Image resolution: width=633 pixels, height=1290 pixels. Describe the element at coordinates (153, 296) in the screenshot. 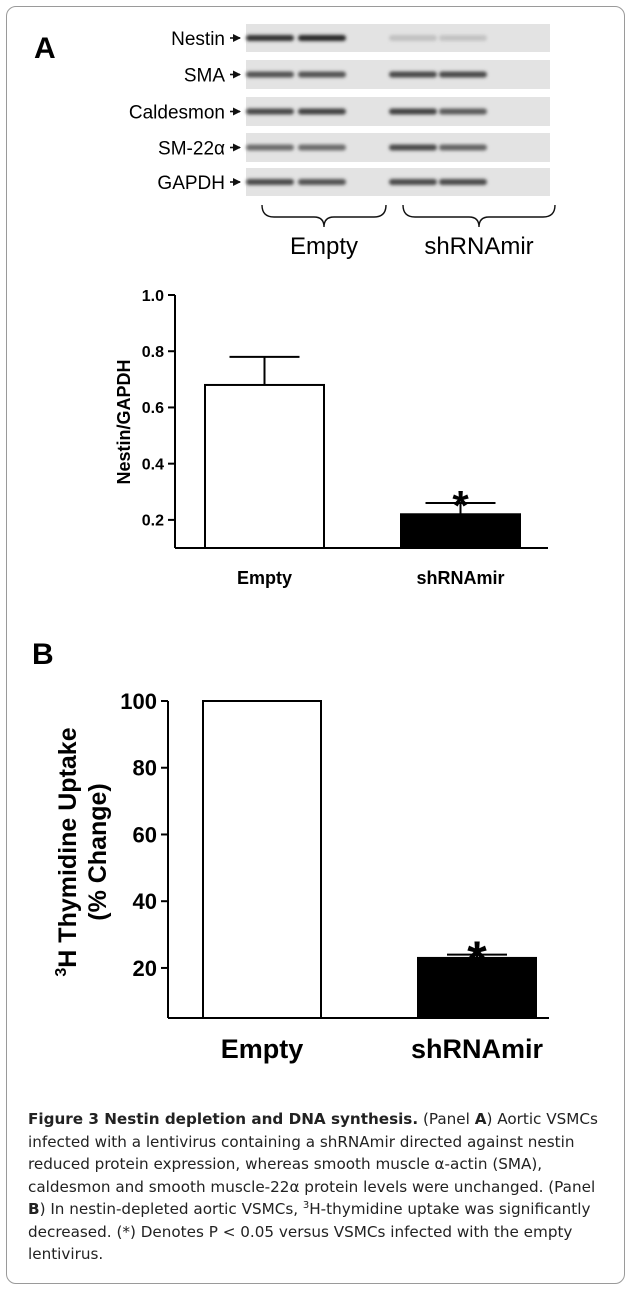

I see `y-tick-label: 1.0` at that location.